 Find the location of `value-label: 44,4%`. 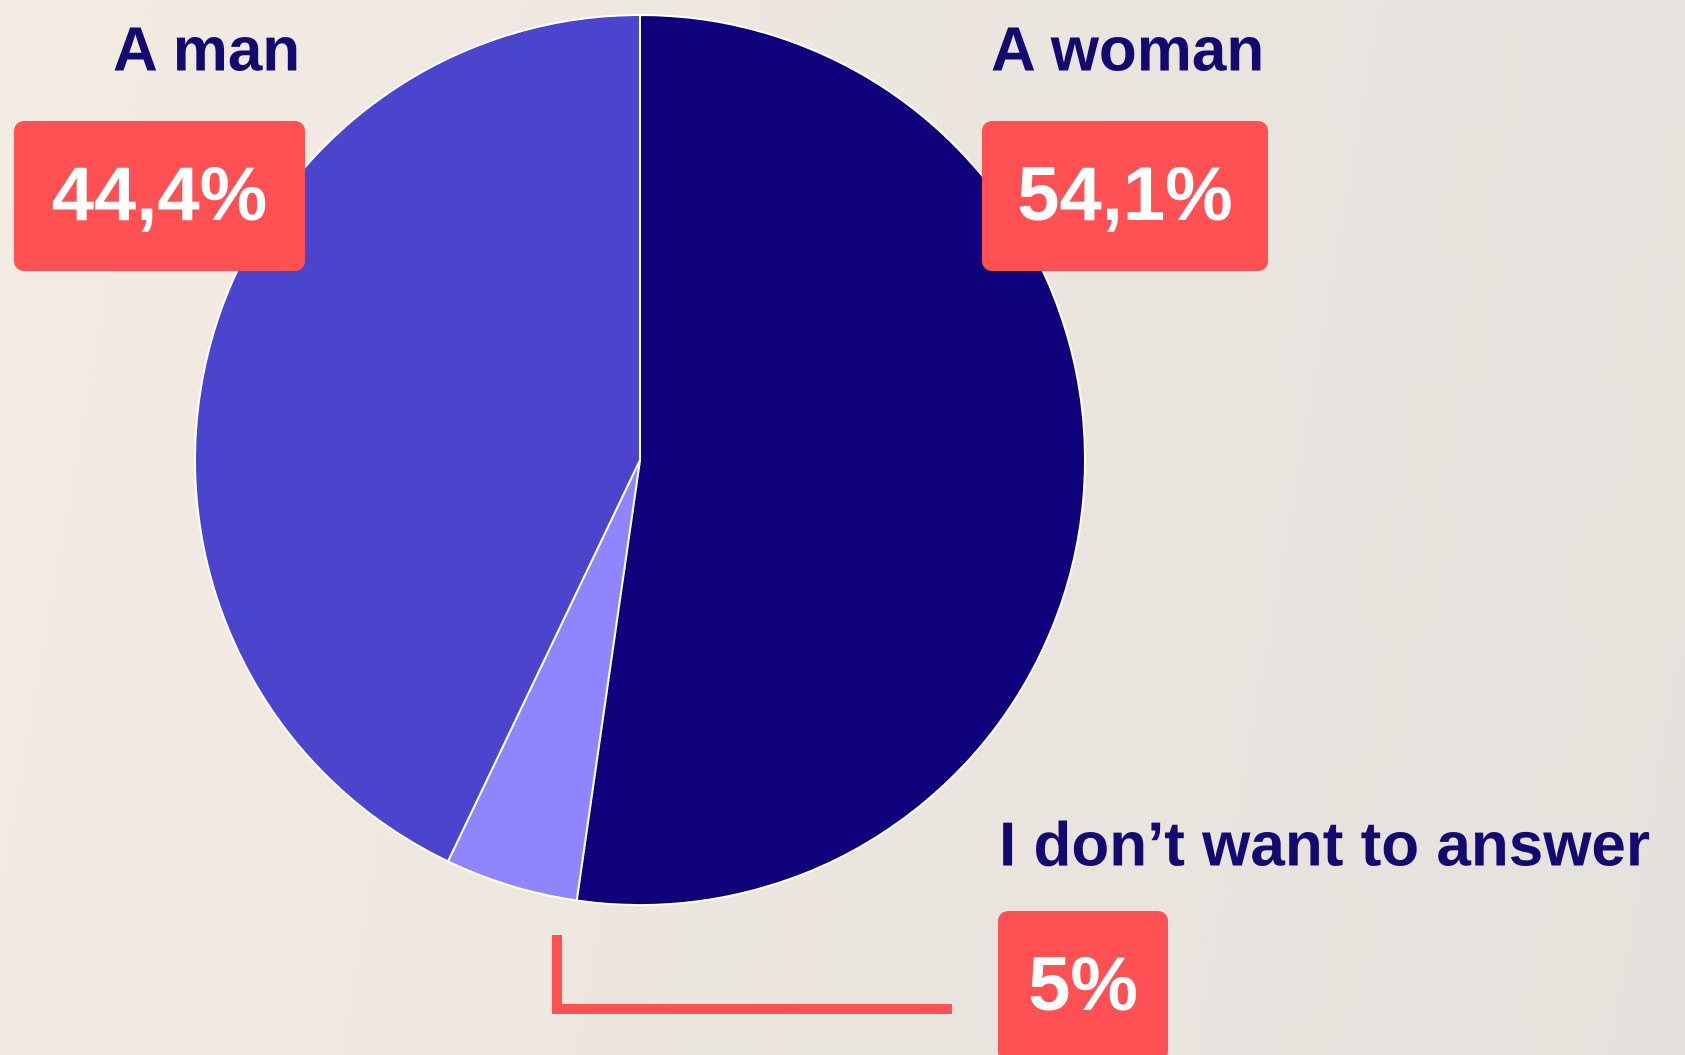

value-label: 44,4% is located at coordinates (160, 194).